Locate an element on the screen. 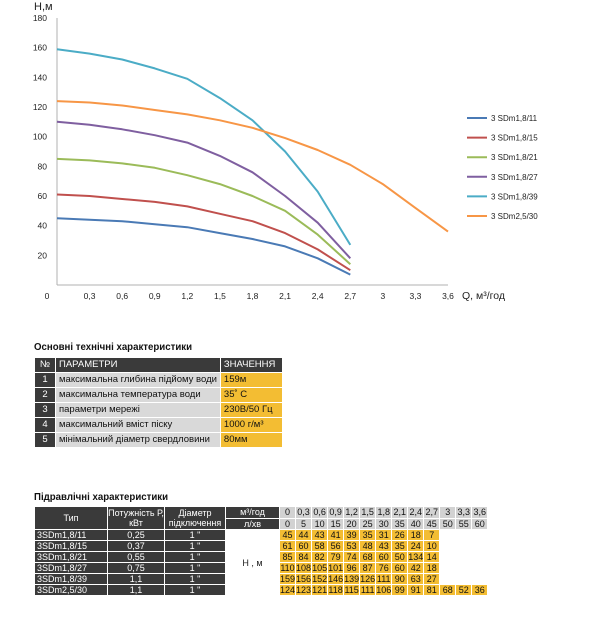  hyd-head-value: 35 is located at coordinates (400, 546).